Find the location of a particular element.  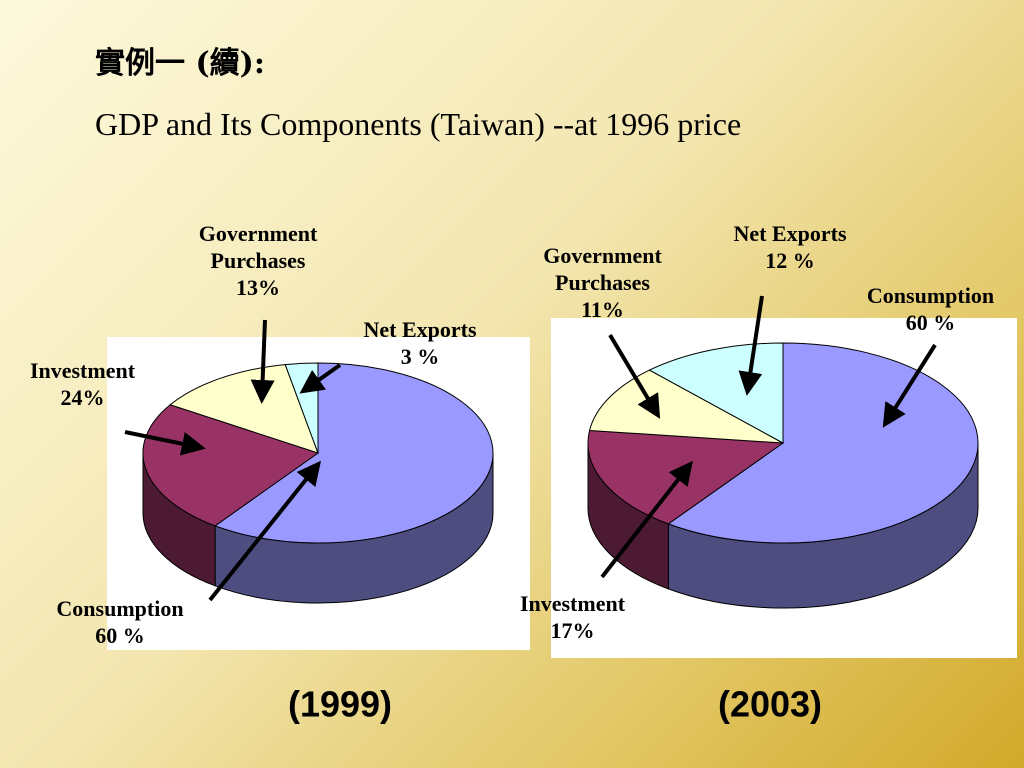

slice-label: Investment 17% is located at coordinates (572, 617).